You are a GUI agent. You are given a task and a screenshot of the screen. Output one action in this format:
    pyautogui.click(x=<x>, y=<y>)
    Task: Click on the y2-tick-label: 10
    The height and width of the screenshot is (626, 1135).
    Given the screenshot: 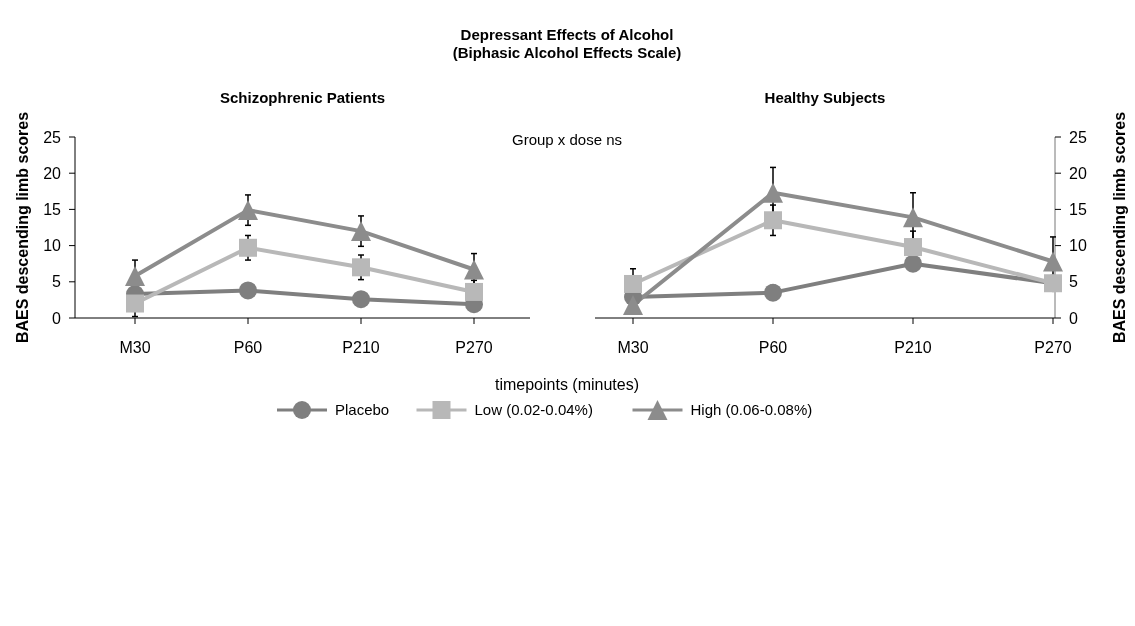 What is the action you would take?
    pyautogui.click(x=1078, y=246)
    